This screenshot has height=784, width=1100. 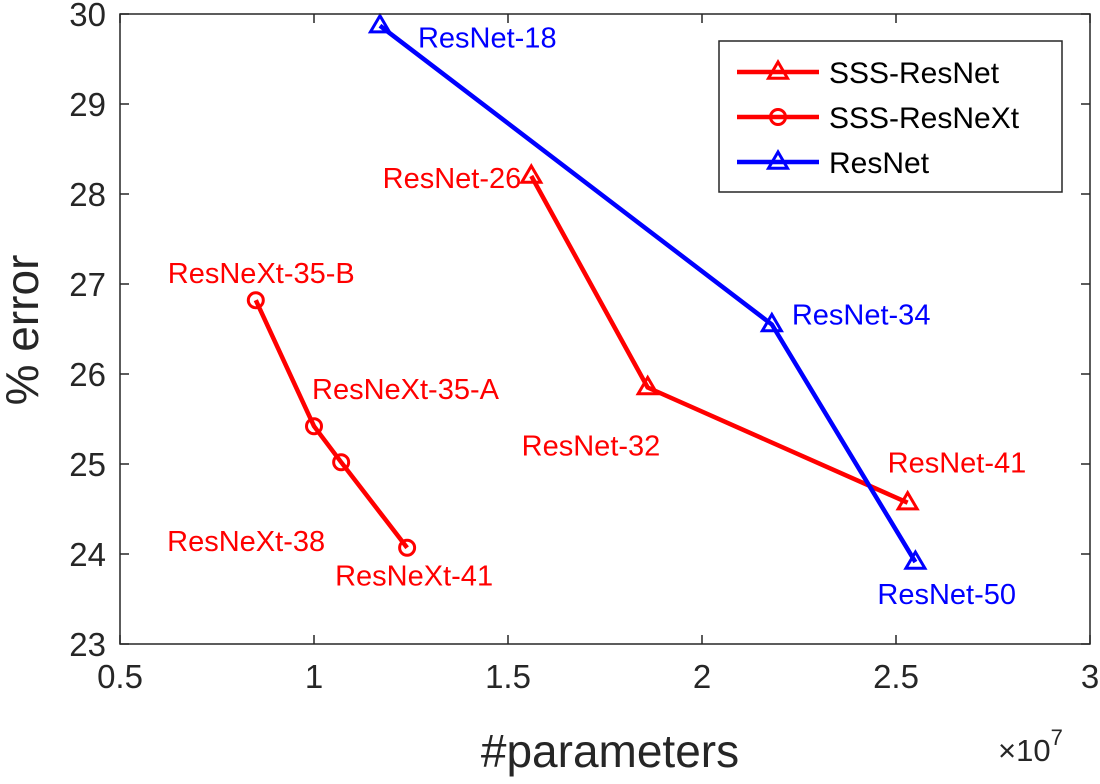 I want to click on x-multiplier-base: ×10, so click(x=1024, y=750).